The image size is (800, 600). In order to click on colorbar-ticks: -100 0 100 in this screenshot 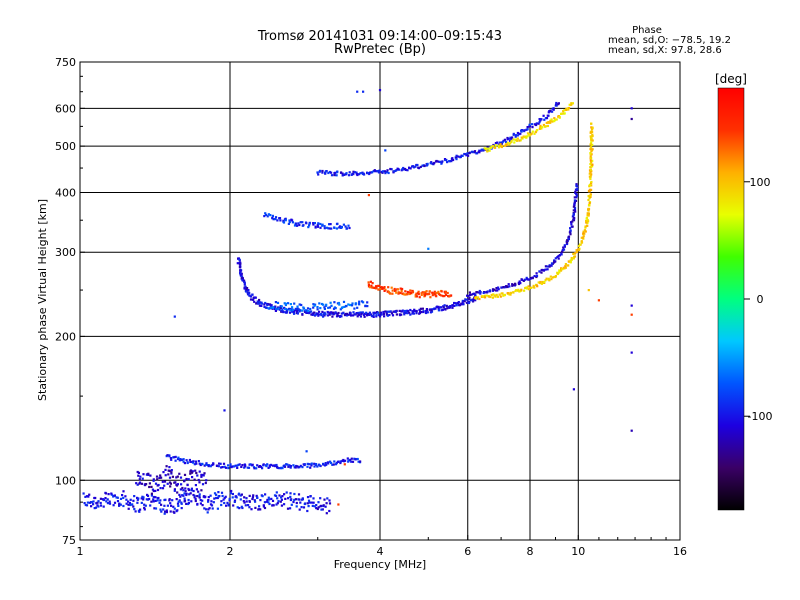, I will do `click(758, 299)`.